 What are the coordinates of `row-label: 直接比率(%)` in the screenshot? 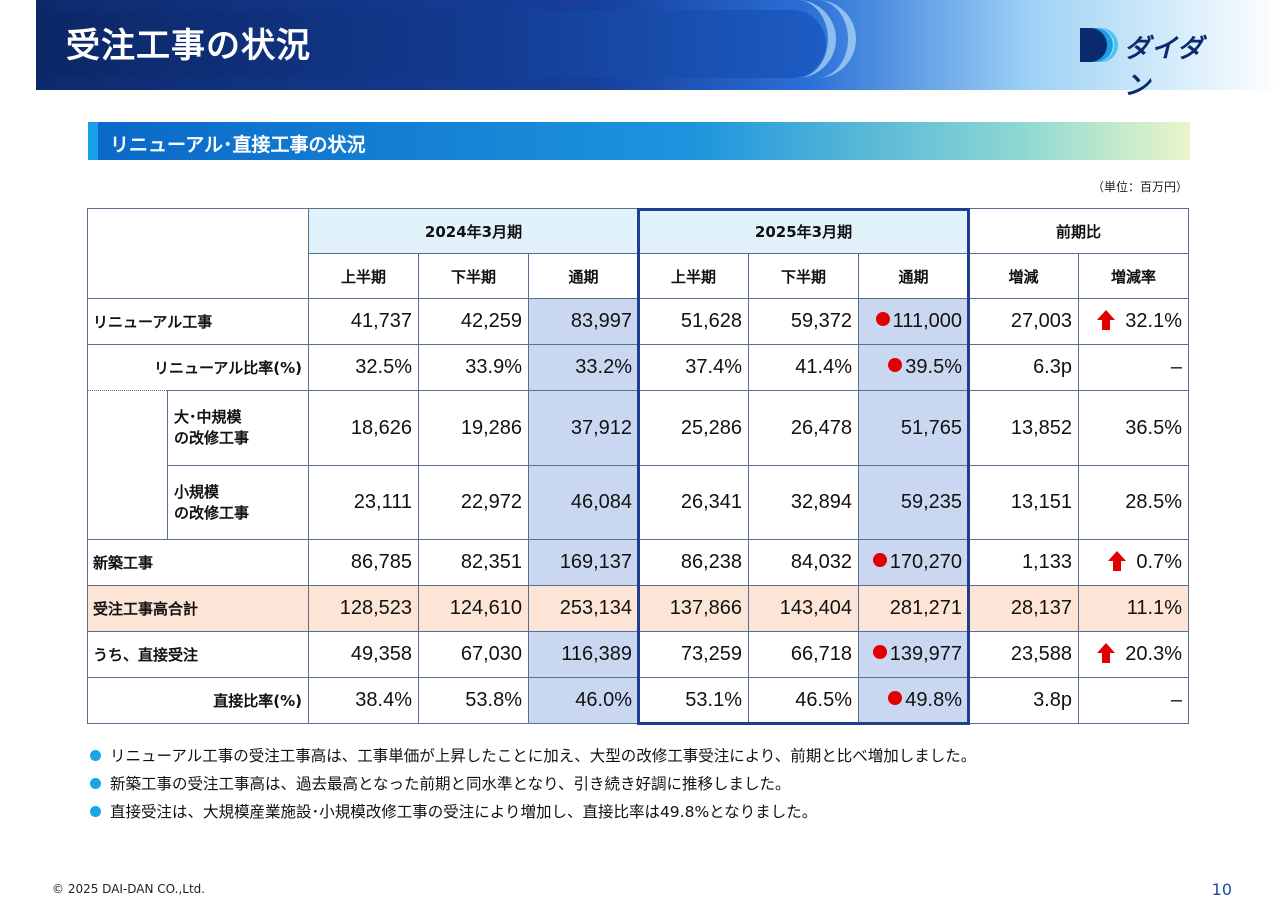 It's located at (198, 700).